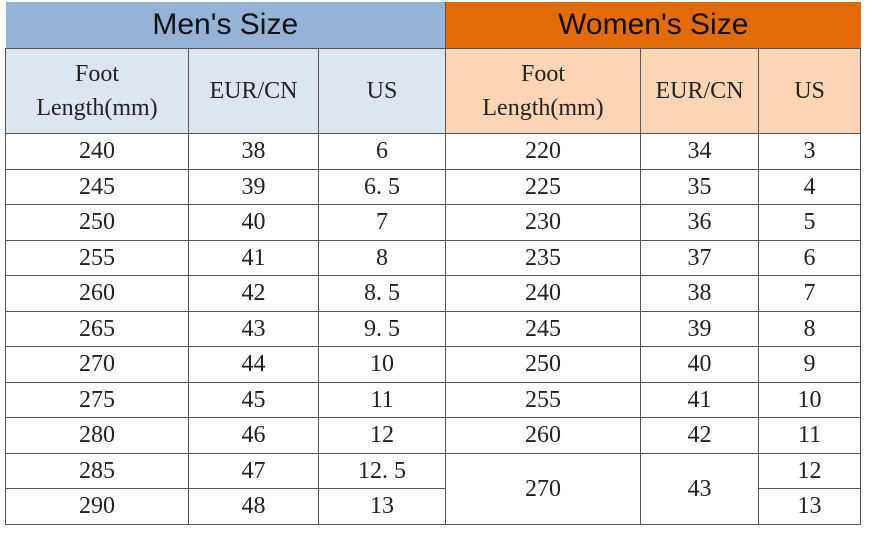 The height and width of the screenshot is (552, 886). What do you see at coordinates (97, 257) in the screenshot?
I see `men-foot-length-cell: 255` at bounding box center [97, 257].